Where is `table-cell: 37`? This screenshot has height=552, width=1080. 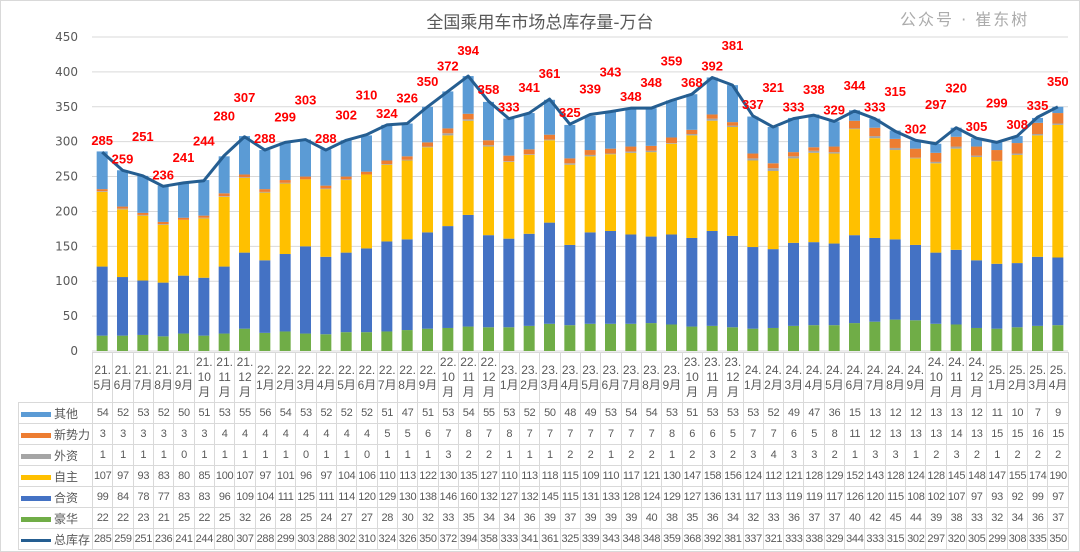 table-cell: 37 is located at coordinates (834, 518).